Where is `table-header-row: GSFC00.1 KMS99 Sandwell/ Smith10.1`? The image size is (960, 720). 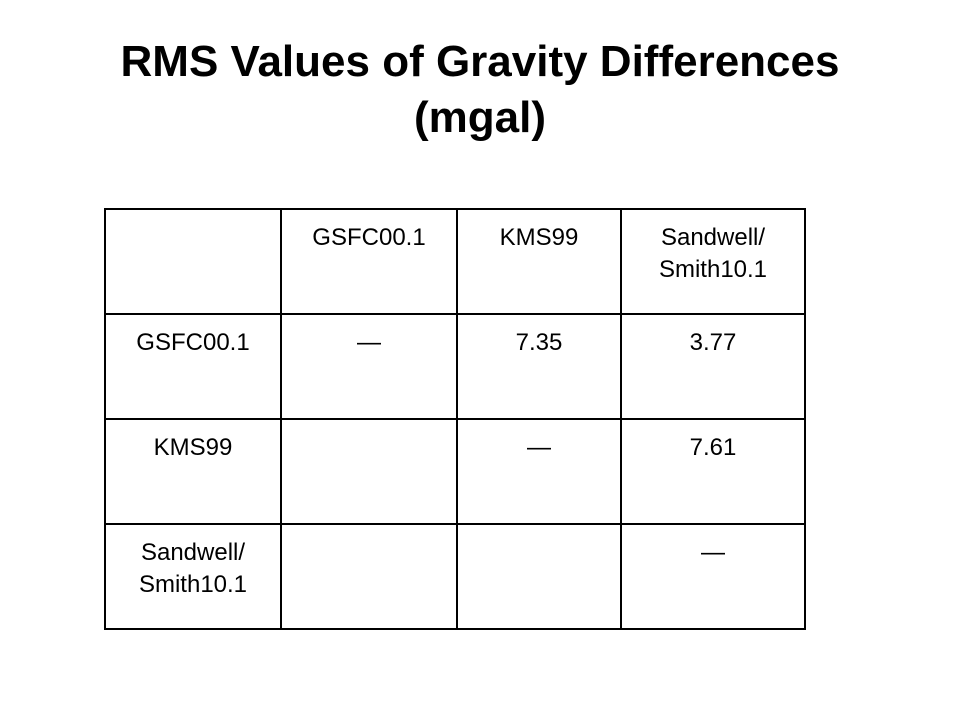 table-header-row: GSFC00.1 KMS99 Sandwell/ Smith10.1 is located at coordinates (455, 261).